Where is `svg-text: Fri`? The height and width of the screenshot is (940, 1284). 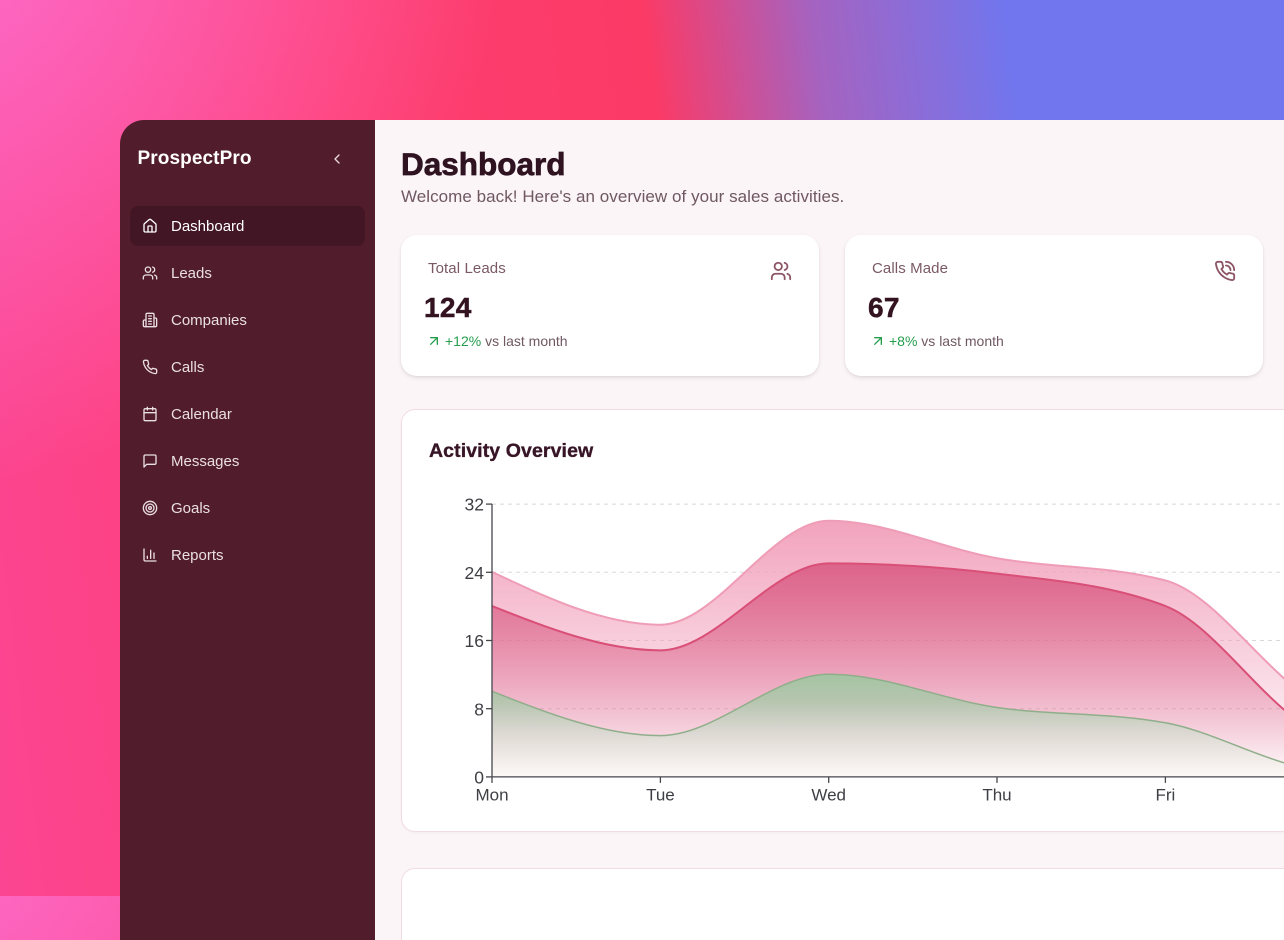 svg-text: Fri is located at coordinates (1165, 794).